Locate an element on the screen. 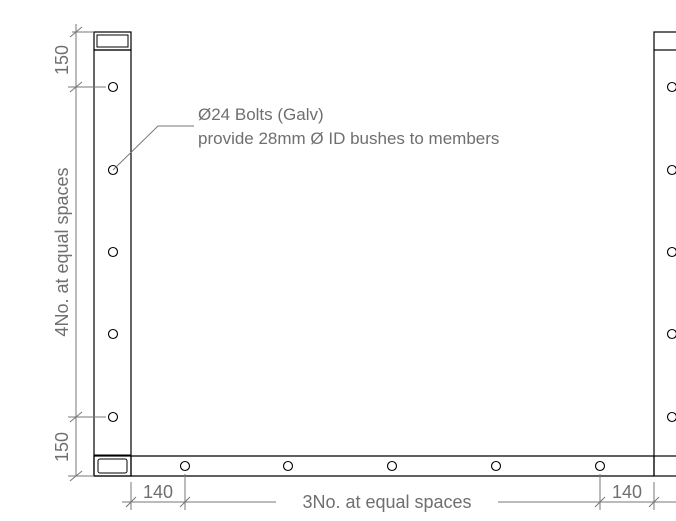 This screenshot has height=521, width=676. dim-vertical-spacing: 4No. at equal spaces is located at coordinates (62, 251).